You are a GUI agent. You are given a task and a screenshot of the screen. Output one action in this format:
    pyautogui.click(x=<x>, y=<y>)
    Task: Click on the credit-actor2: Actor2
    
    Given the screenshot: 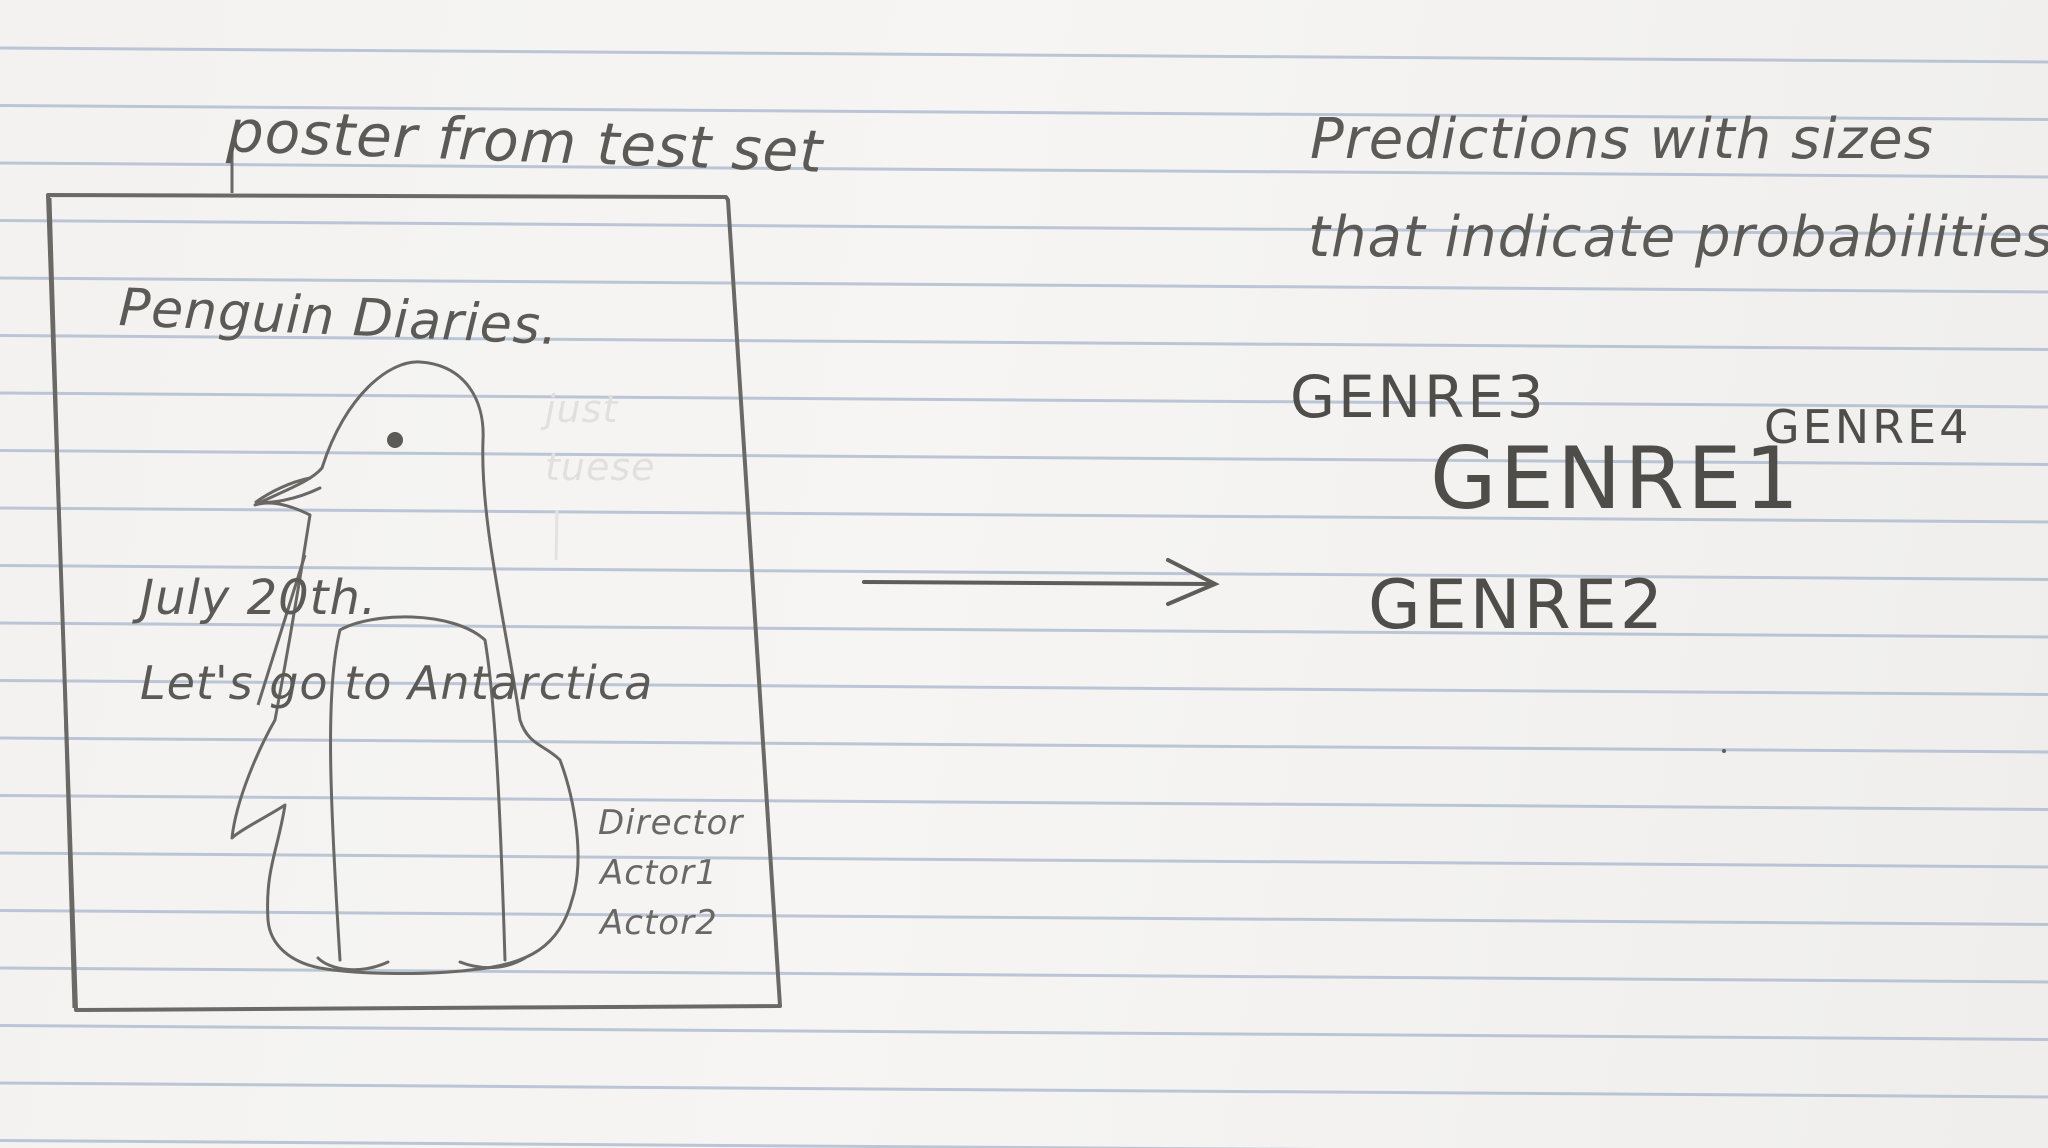 What is the action you would take?
    pyautogui.click(x=659, y=923)
    